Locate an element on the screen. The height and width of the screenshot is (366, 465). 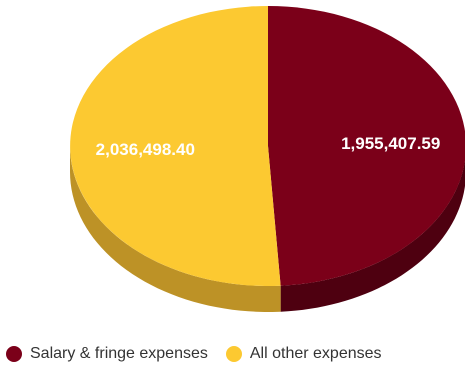
legend-label-salary: Salary & fringe expenses is located at coordinates (119, 353).